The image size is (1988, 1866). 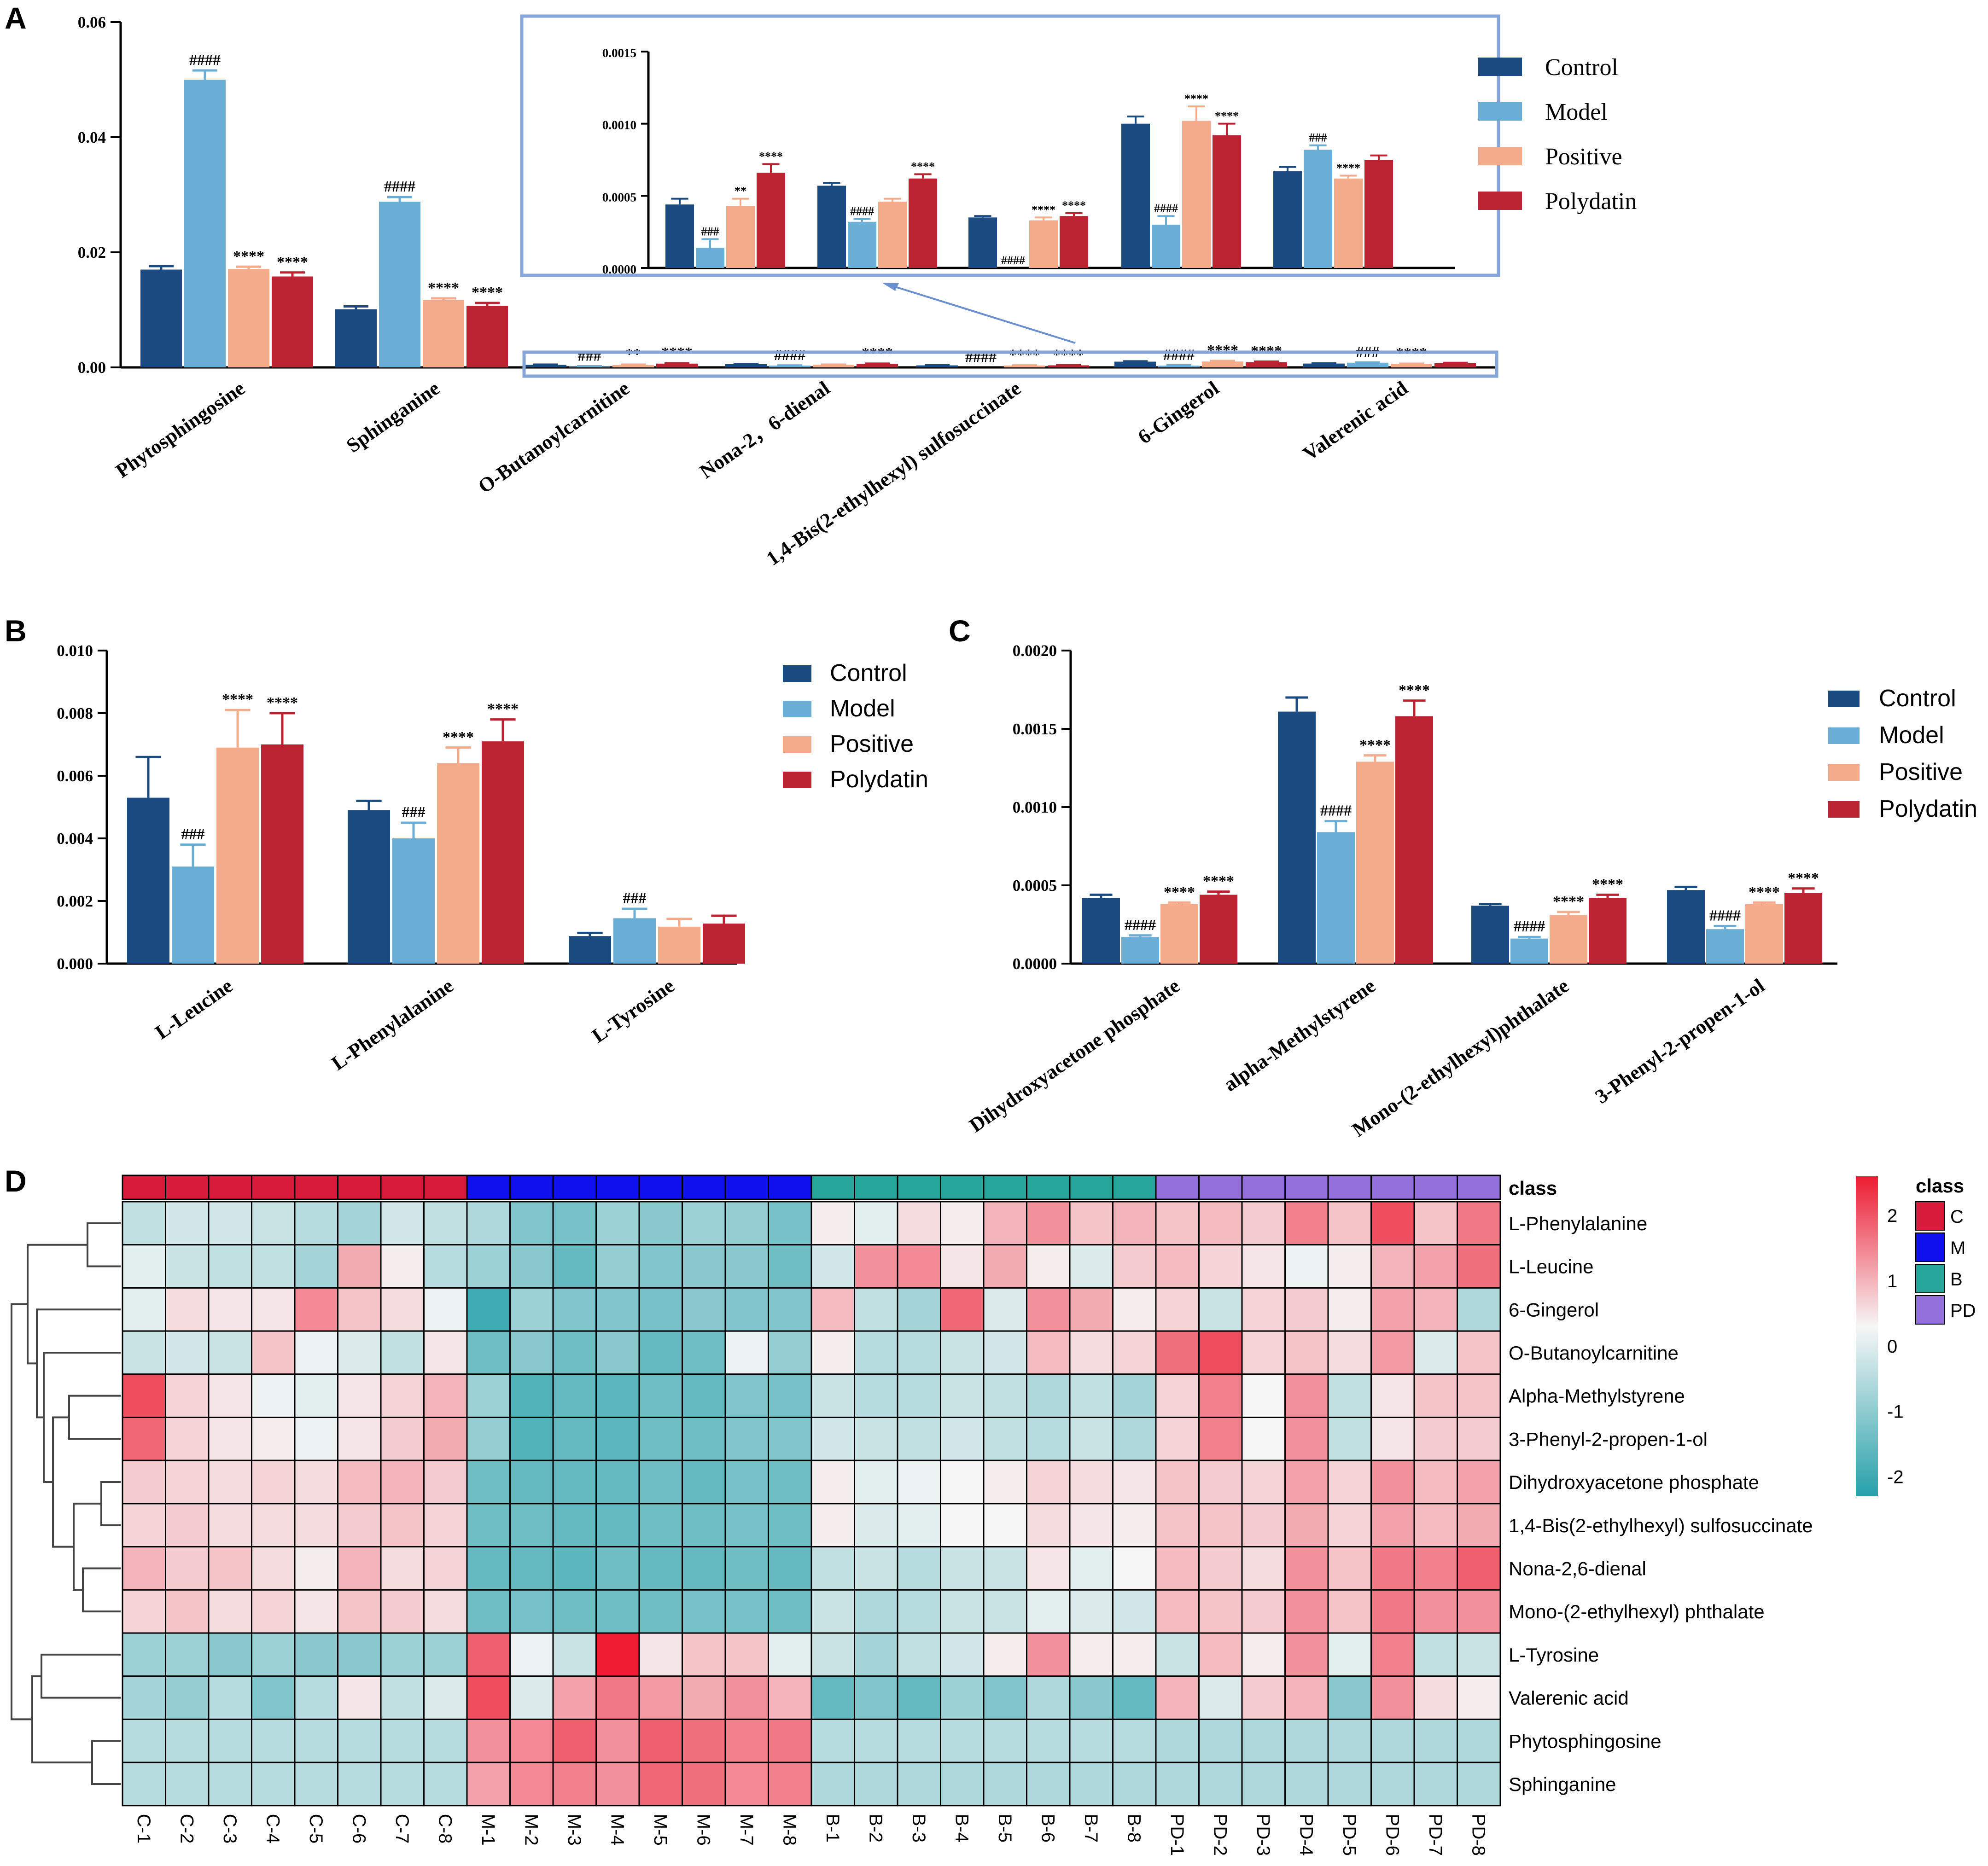 I want to click on y-tick-label: 0.002, so click(x=75, y=901).